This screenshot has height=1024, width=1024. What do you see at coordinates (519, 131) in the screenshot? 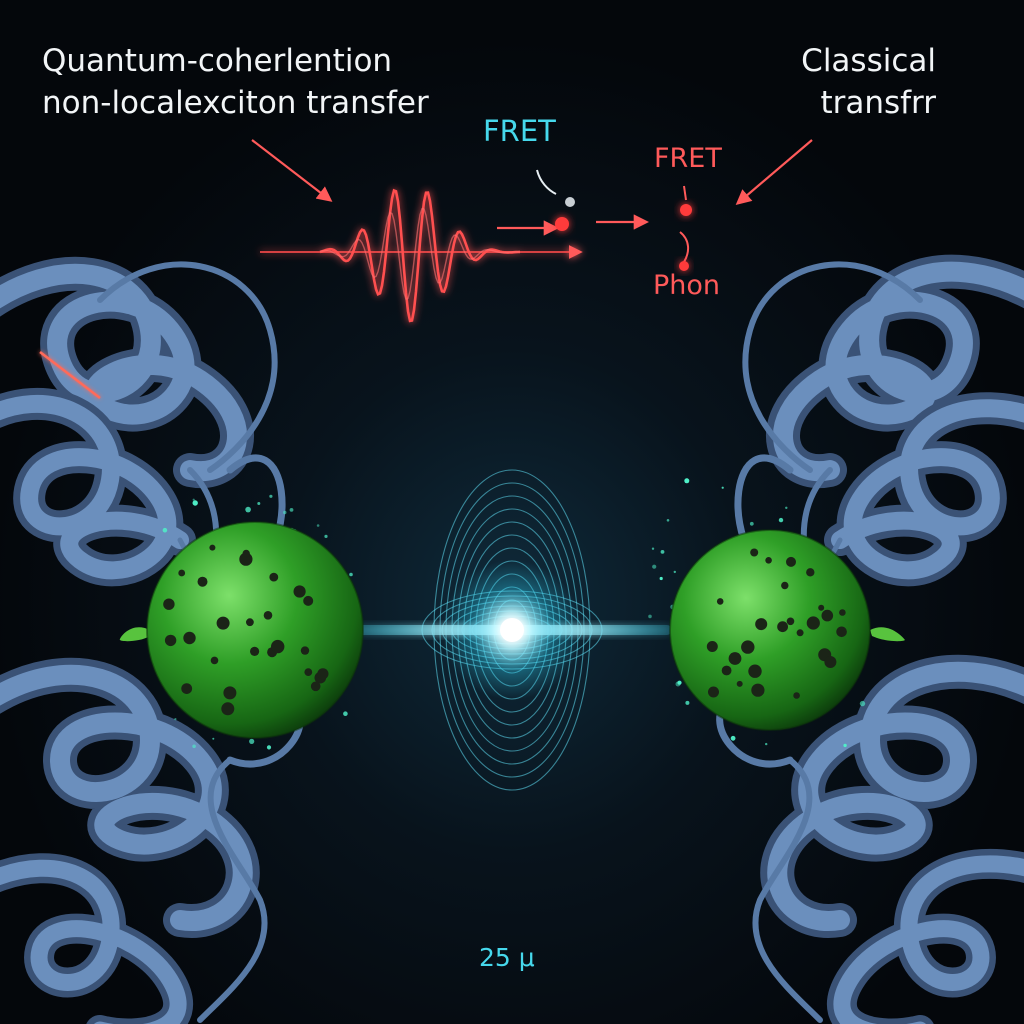
I see `fret-quantum-label: FRET` at bounding box center [519, 131].